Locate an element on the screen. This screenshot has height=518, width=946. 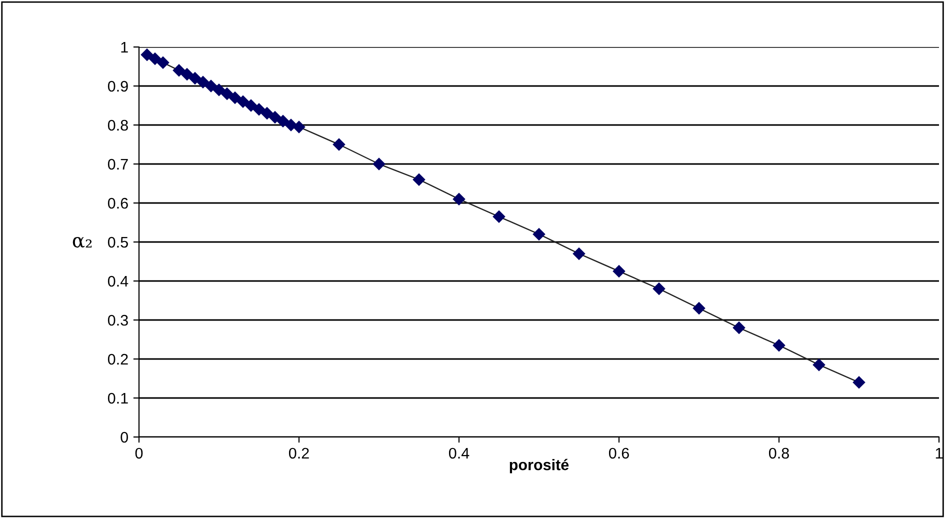
x-tick-label: 1 is located at coordinates (939, 453).